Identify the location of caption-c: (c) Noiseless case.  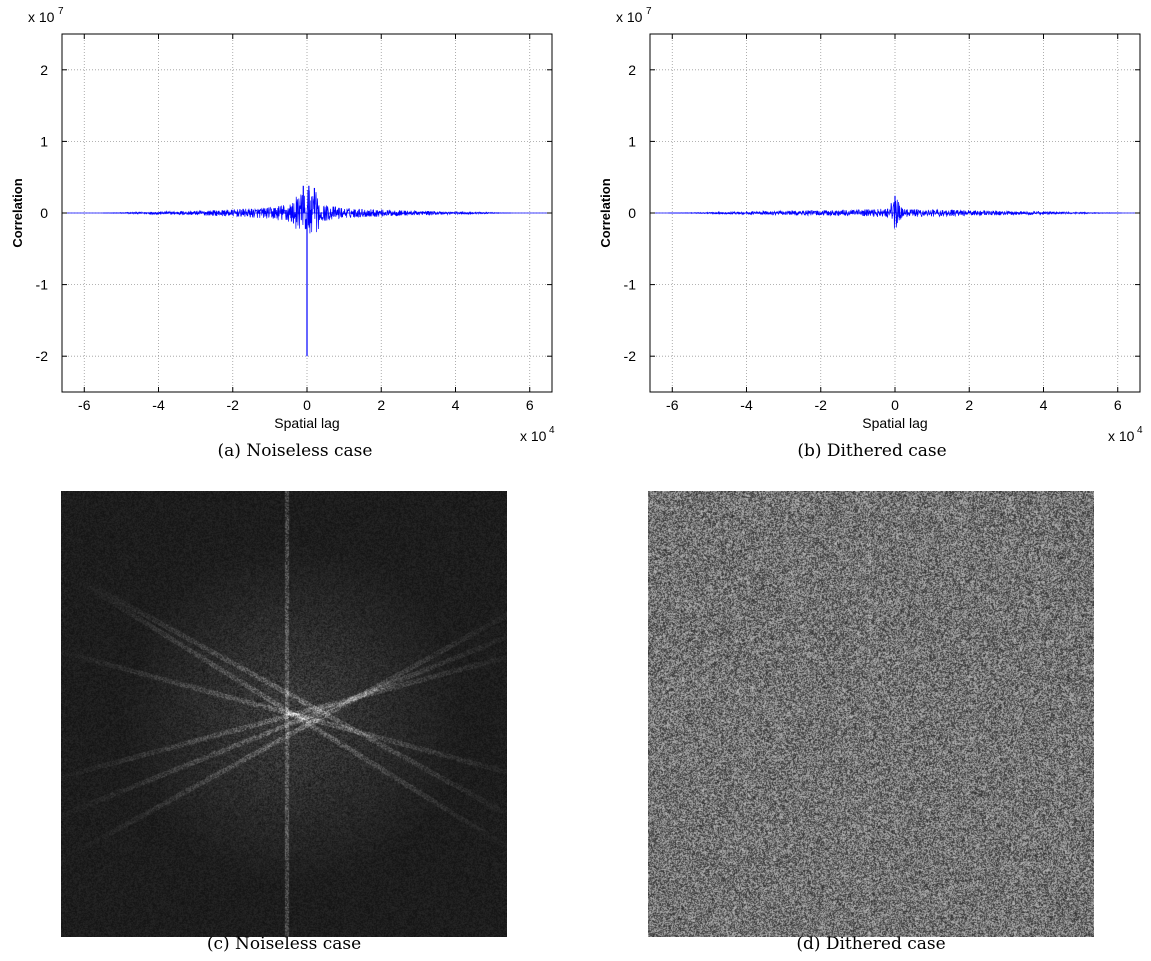
(284, 944).